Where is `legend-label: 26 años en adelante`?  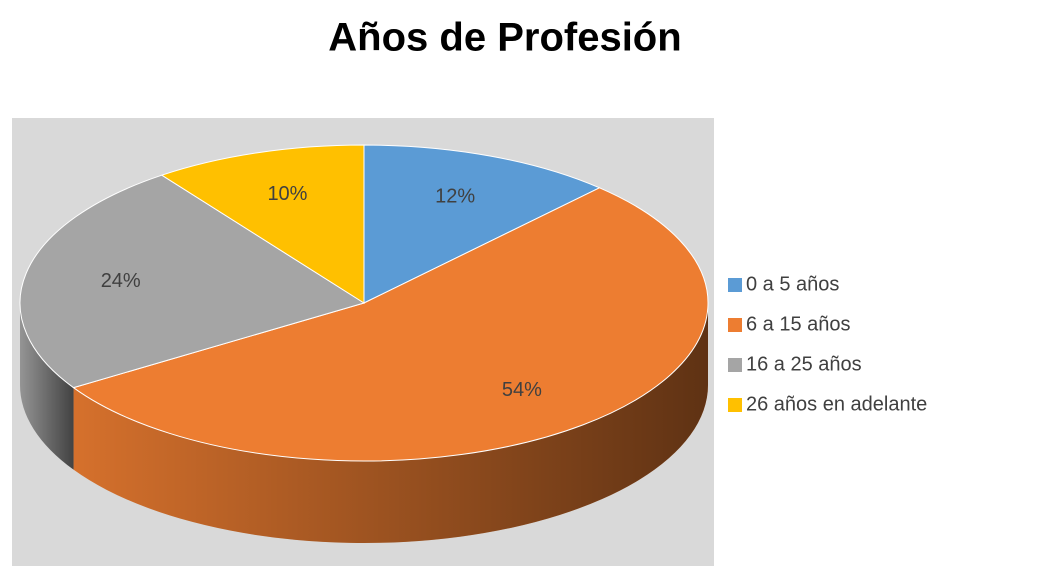
legend-label: 26 años en adelante is located at coordinates (836, 404).